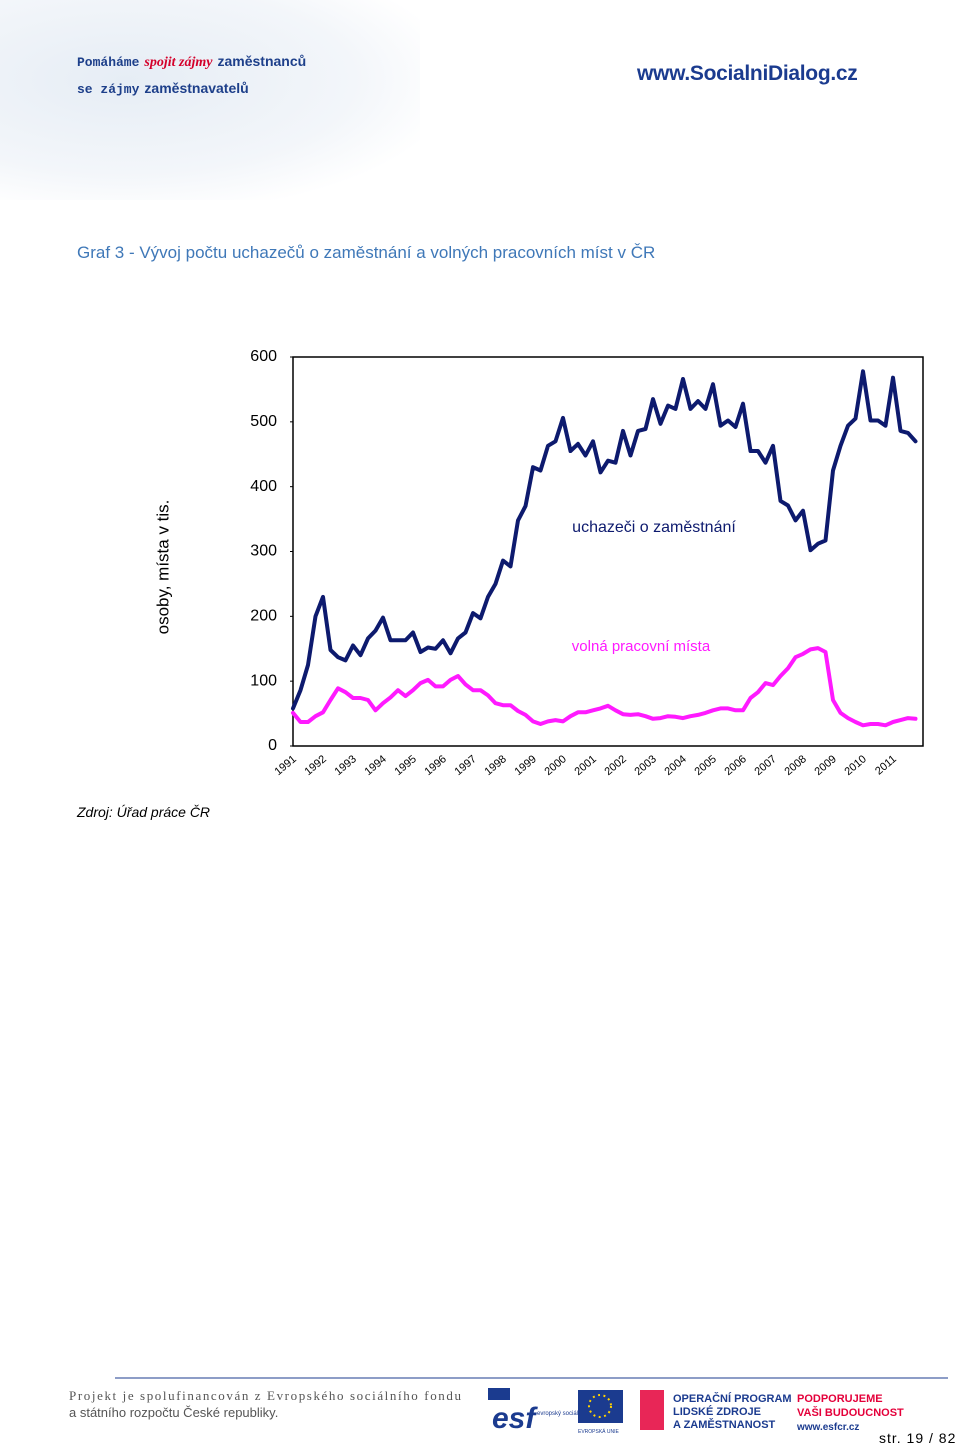 This screenshot has height=1446, width=960. I want to click on website: www.SocialniDialog.cz, so click(747, 73).